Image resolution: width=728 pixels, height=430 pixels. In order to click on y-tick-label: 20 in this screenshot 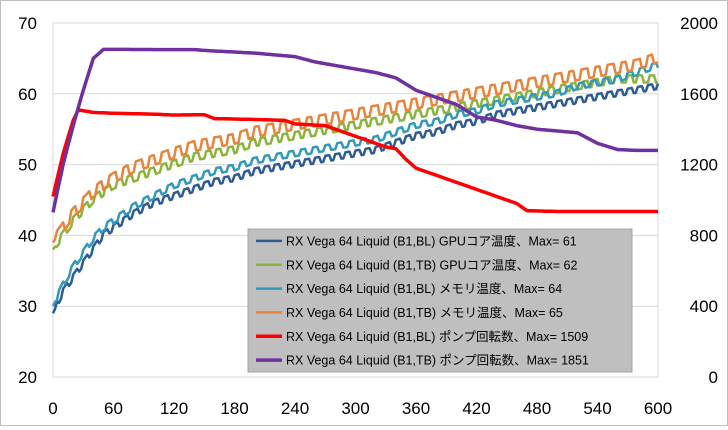, I will do `click(27, 377)`.